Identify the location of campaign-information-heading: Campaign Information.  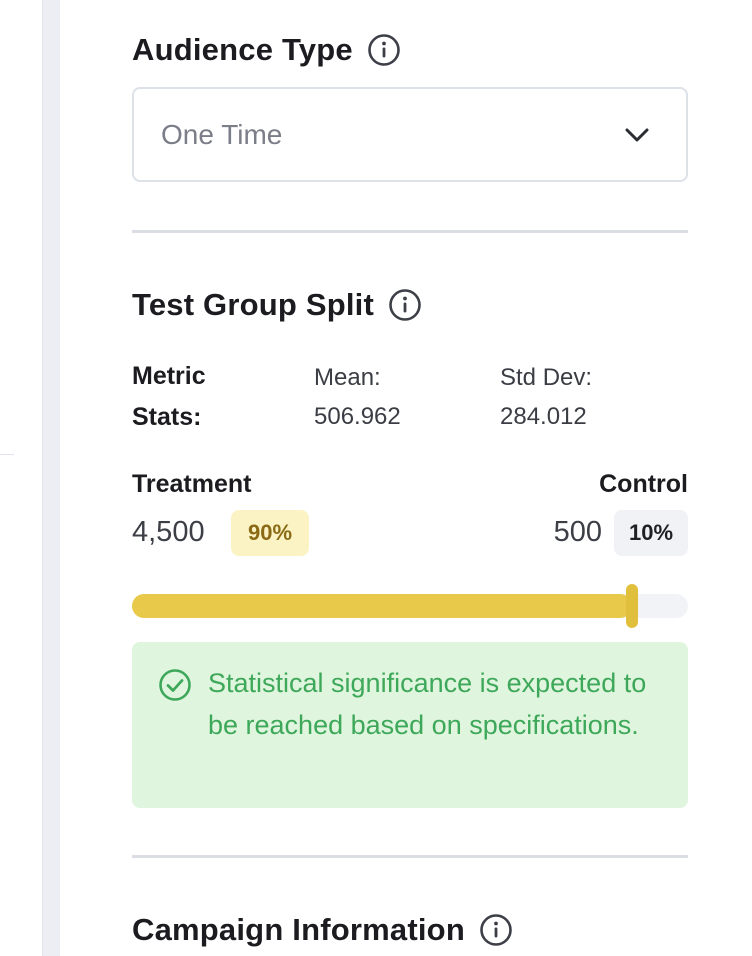
(322, 930).